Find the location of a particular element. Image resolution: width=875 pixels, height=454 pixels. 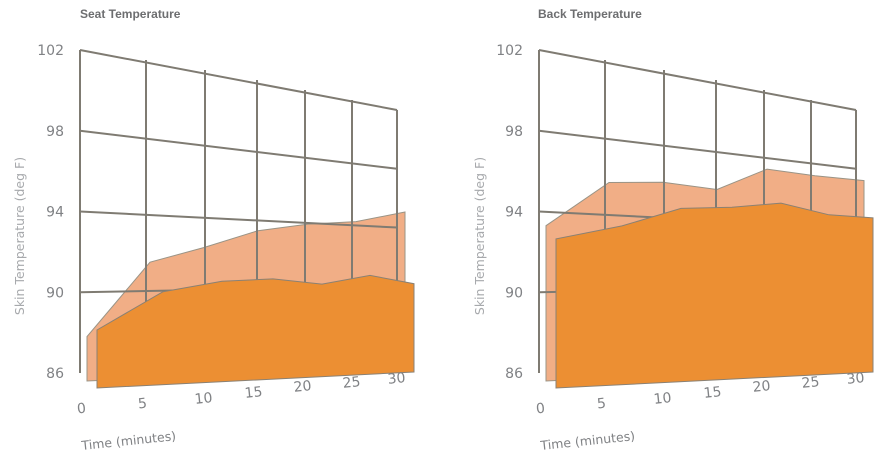

chart-title: Seat Temperature is located at coordinates (130, 14).